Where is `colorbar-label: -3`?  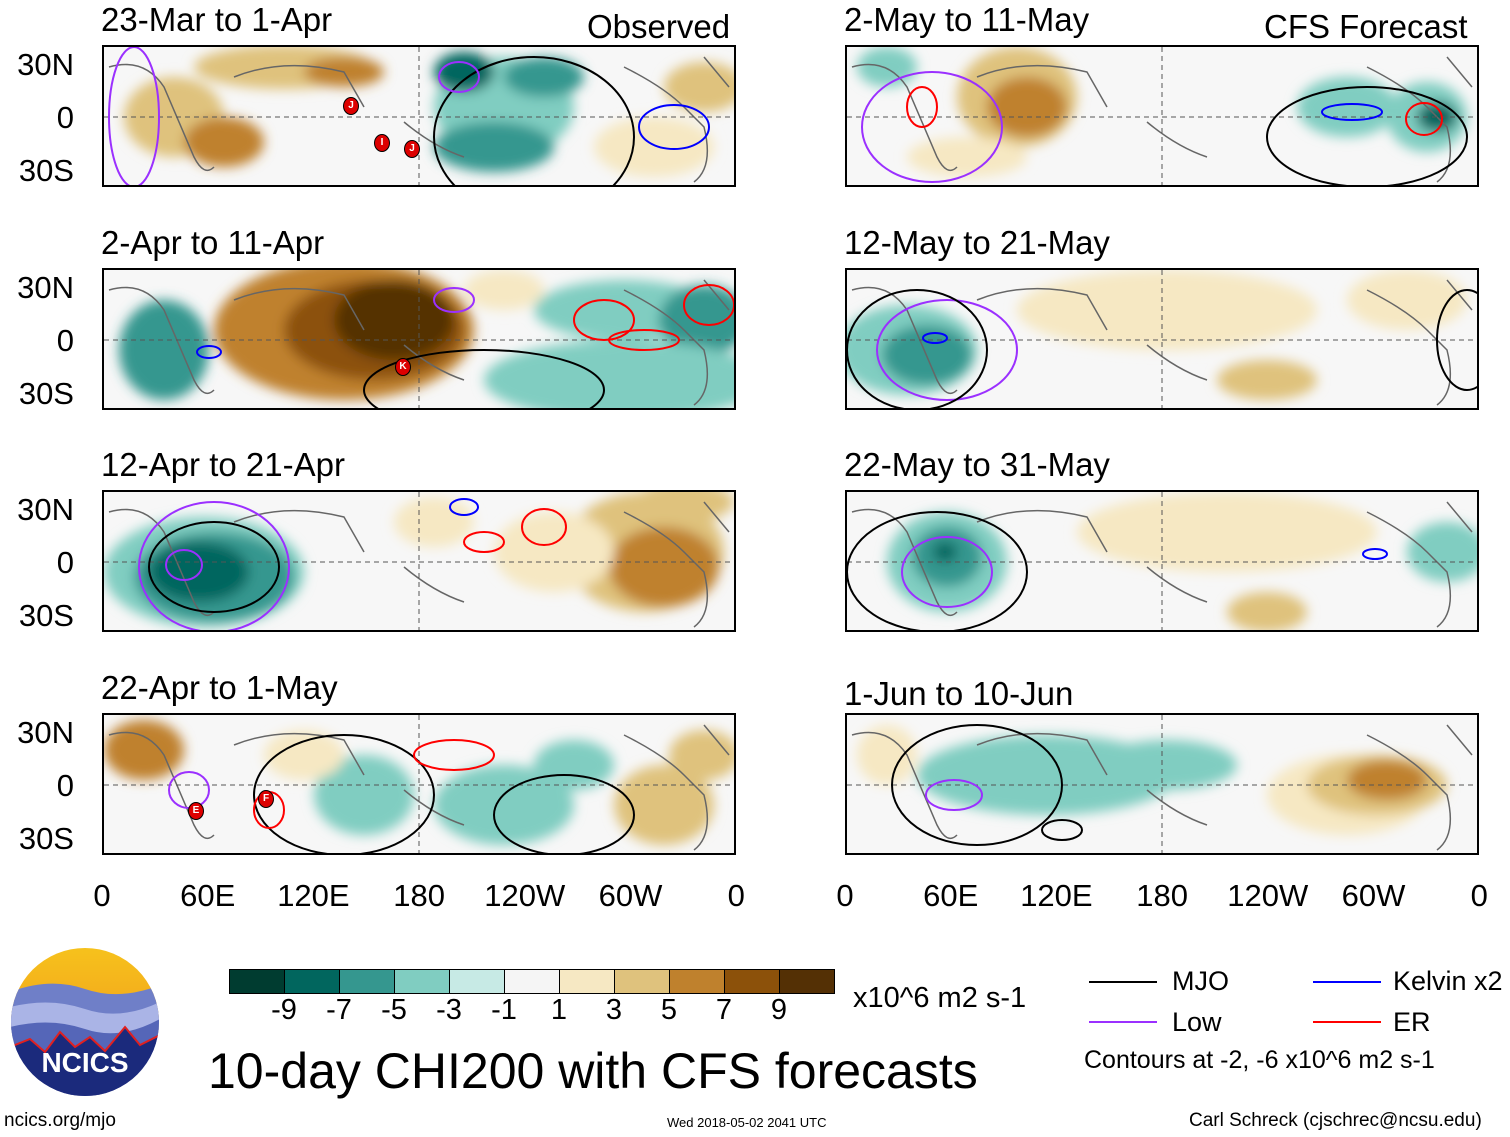
colorbar-label: -3 is located at coordinates (449, 1010).